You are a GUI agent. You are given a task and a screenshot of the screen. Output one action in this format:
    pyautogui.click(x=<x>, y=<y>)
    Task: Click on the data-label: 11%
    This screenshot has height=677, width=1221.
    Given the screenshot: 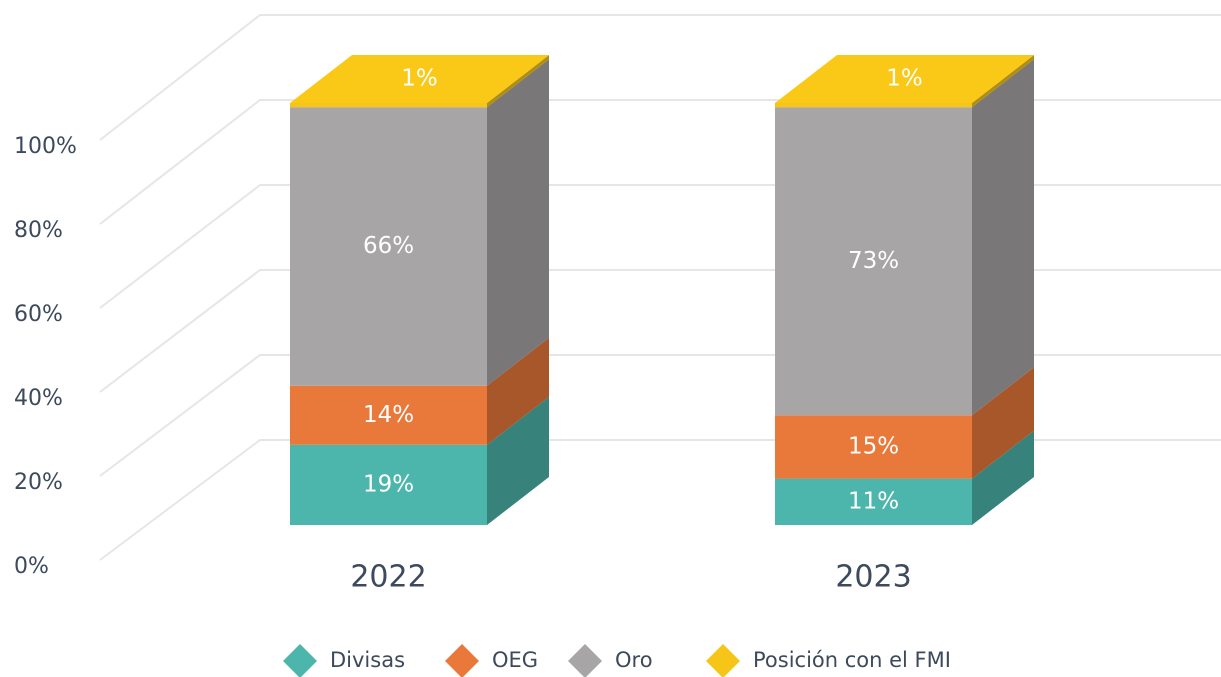 What is the action you would take?
    pyautogui.click(x=873, y=501)
    